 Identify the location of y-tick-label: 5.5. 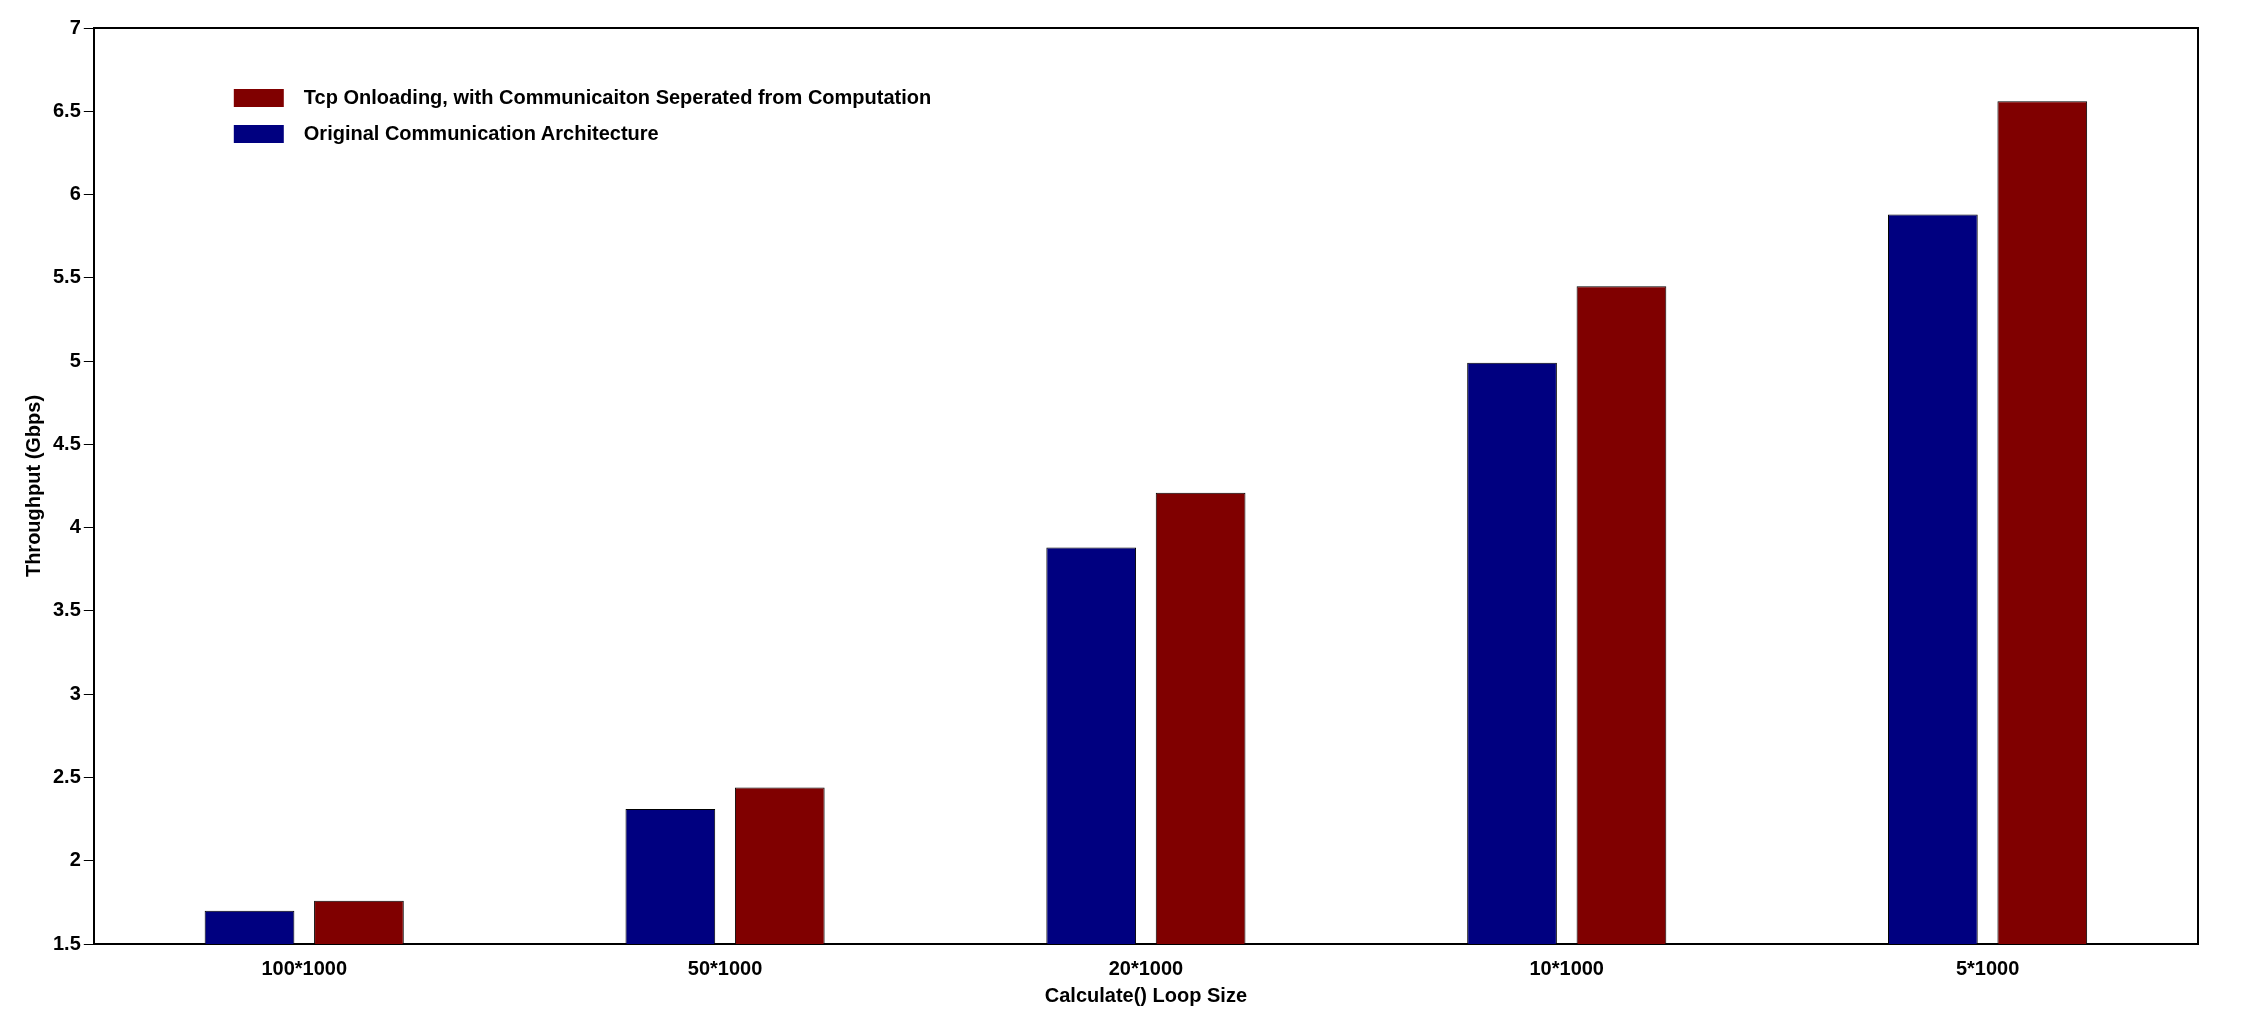
(66, 276).